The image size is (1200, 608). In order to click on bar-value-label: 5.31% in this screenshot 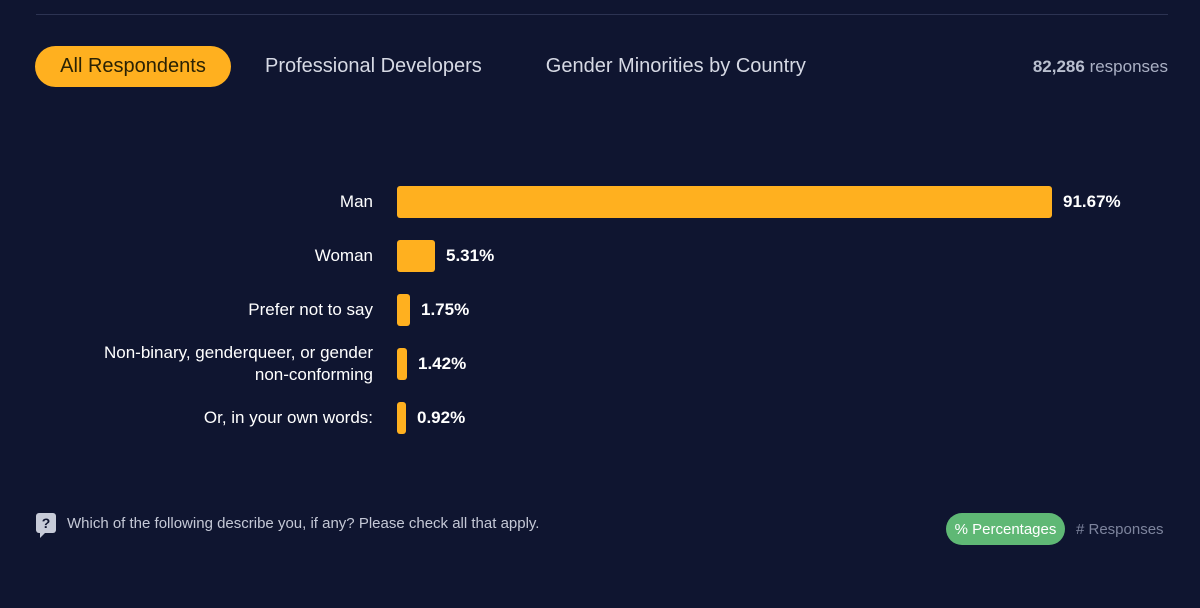, I will do `click(470, 255)`.